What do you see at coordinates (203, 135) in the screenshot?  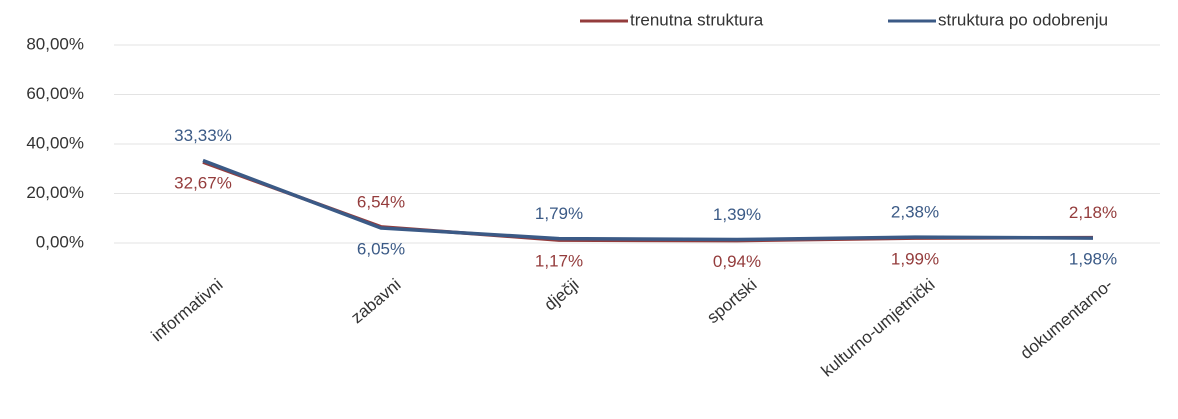 I see `data-label: 33,33%` at bounding box center [203, 135].